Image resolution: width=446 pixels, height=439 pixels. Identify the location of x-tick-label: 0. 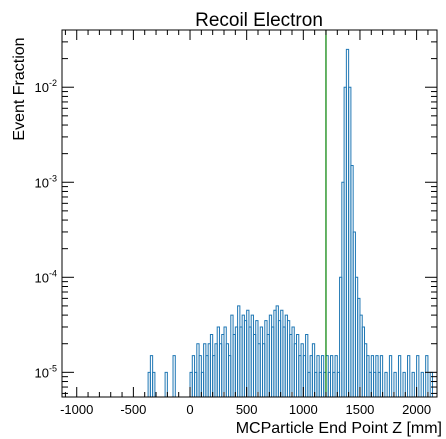
(189, 409).